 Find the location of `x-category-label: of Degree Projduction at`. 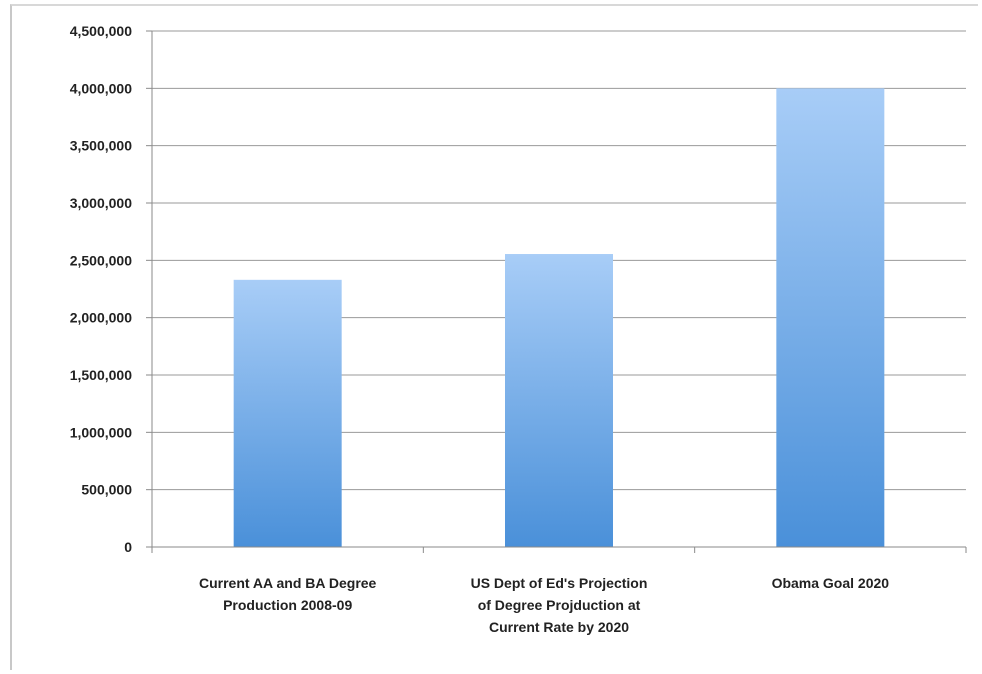

x-category-label: of Degree Projduction at is located at coordinates (559, 605).